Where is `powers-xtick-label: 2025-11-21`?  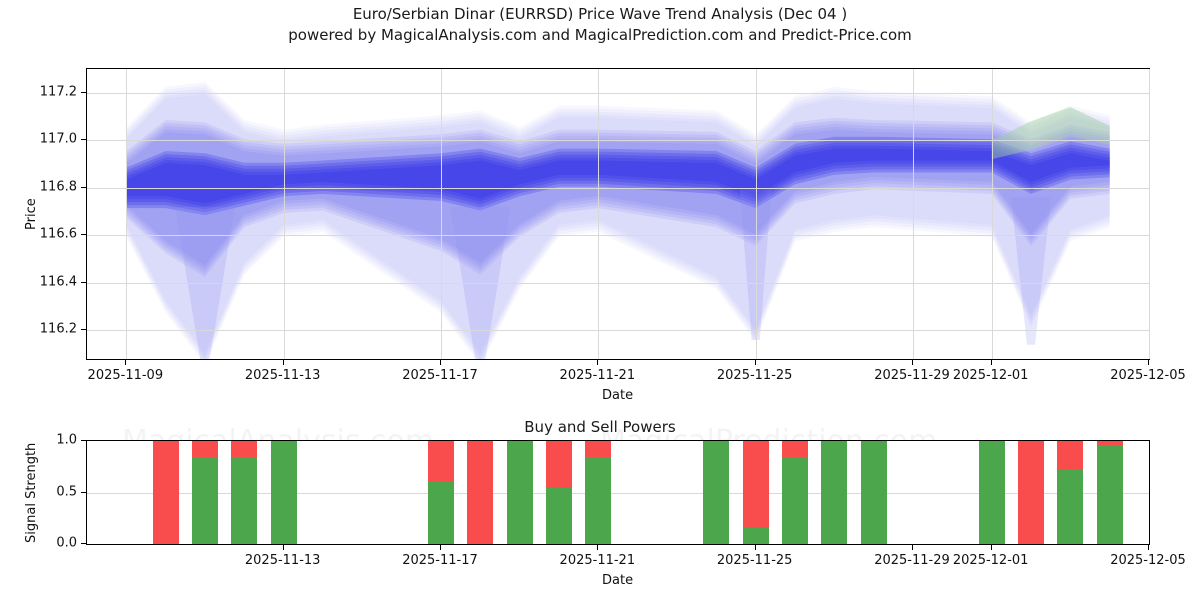
powers-xtick-label: 2025-11-21 is located at coordinates (597, 560).